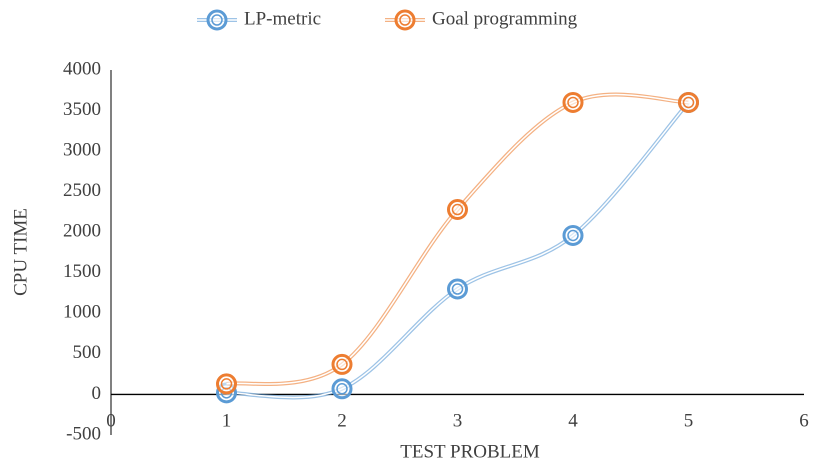 This screenshot has width=813, height=465. Describe the element at coordinates (111, 420) in the screenshot. I see `x-tick-label: 0` at that location.